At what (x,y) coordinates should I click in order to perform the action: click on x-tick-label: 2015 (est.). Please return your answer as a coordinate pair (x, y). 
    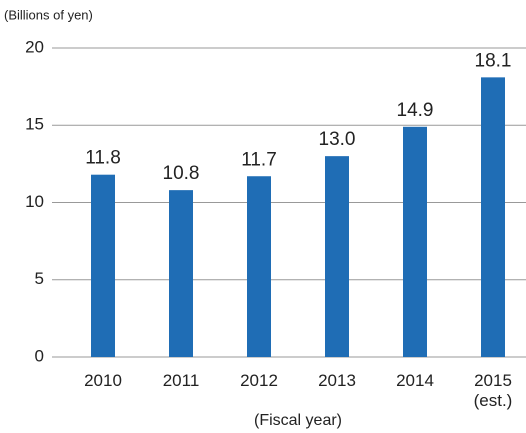
    Looking at the image, I should click on (493, 390).